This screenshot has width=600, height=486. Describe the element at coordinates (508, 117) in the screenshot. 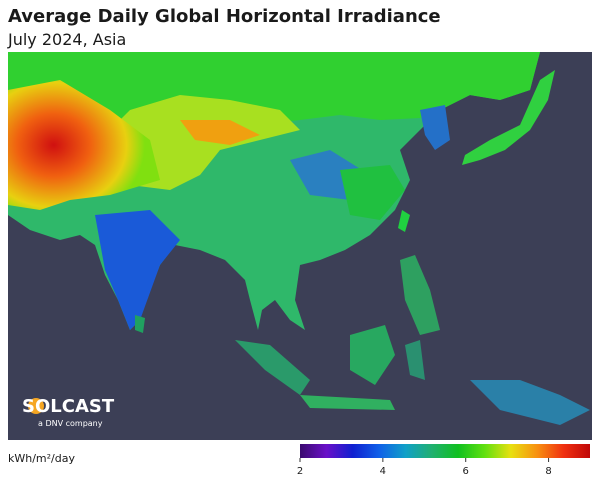

I see `japan` at that location.